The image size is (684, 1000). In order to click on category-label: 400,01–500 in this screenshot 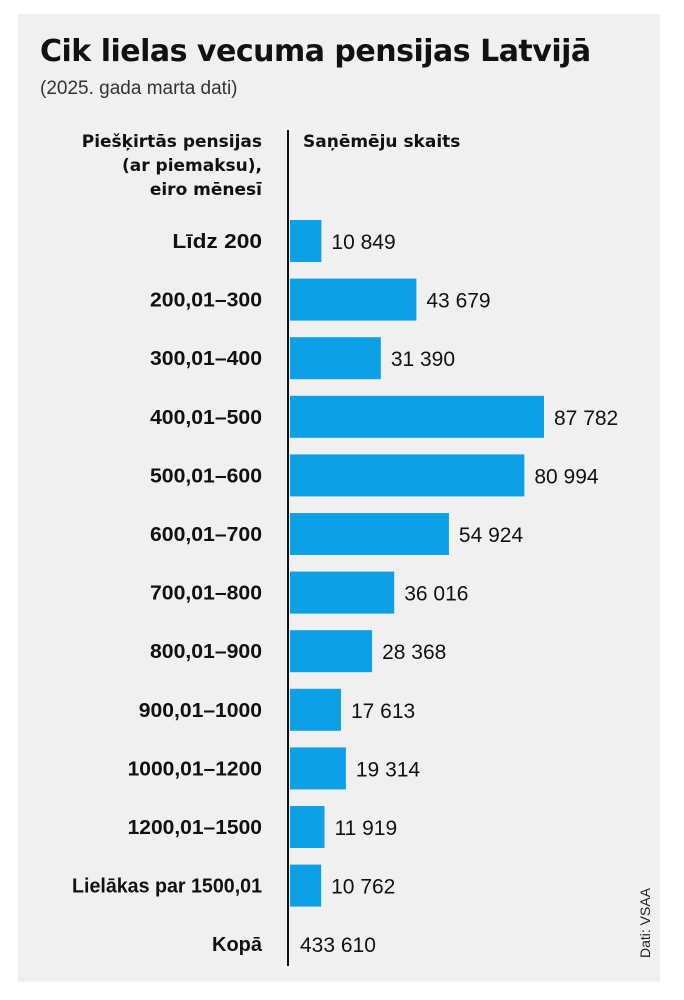, I will do `click(206, 418)`.